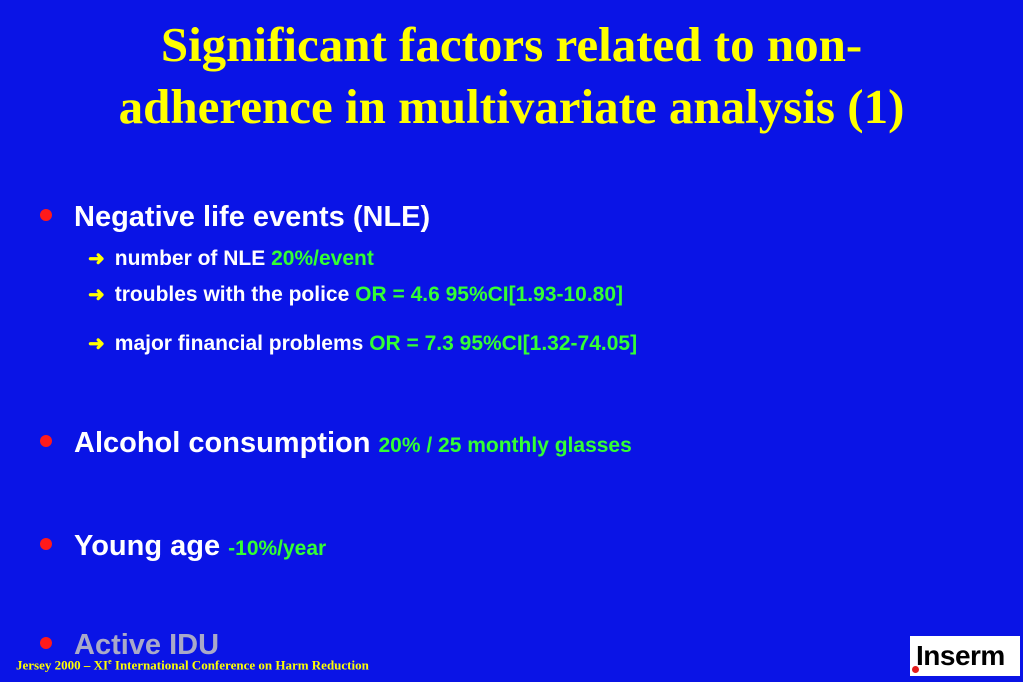 The height and width of the screenshot is (682, 1023). What do you see at coordinates (322, 258) in the screenshot?
I see `subitem-value: 20%/event` at bounding box center [322, 258].